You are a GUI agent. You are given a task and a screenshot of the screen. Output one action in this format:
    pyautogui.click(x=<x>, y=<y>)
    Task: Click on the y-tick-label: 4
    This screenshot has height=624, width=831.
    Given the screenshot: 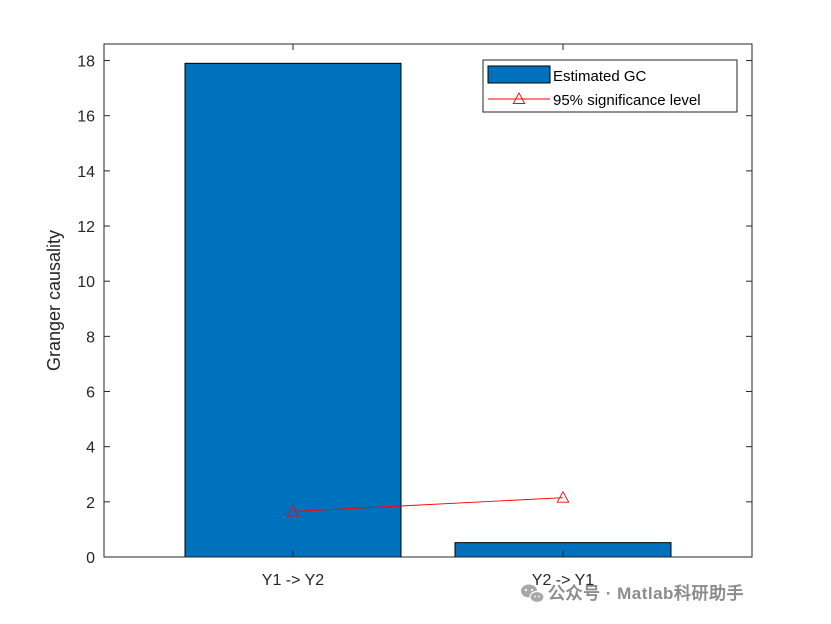 What is the action you would take?
    pyautogui.click(x=90, y=448)
    